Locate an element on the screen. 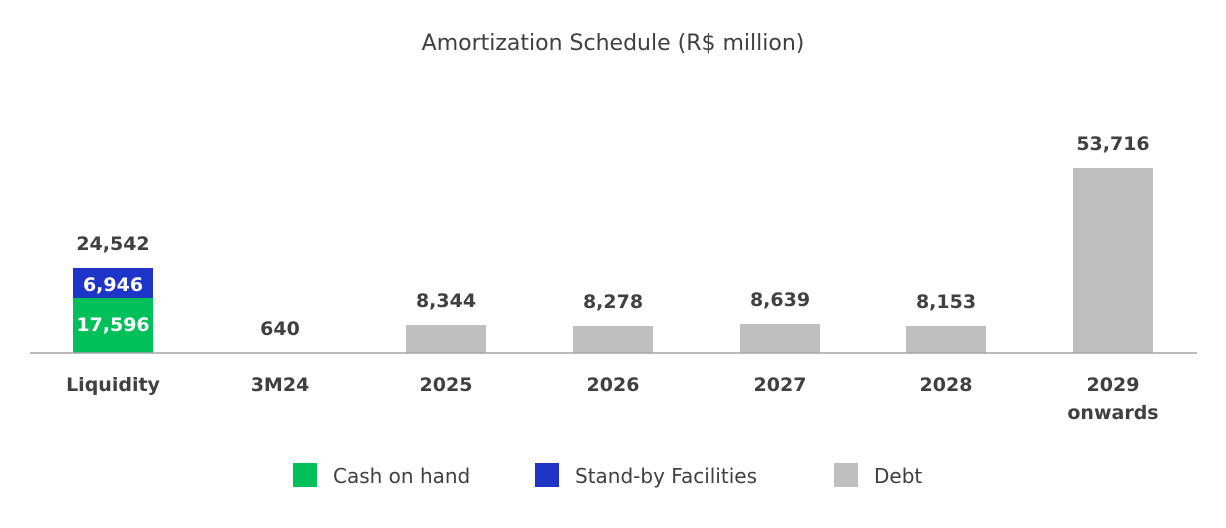 Image resolution: width=1226 pixels, height=528 pixels. category-label: onwards is located at coordinates (1112, 413).